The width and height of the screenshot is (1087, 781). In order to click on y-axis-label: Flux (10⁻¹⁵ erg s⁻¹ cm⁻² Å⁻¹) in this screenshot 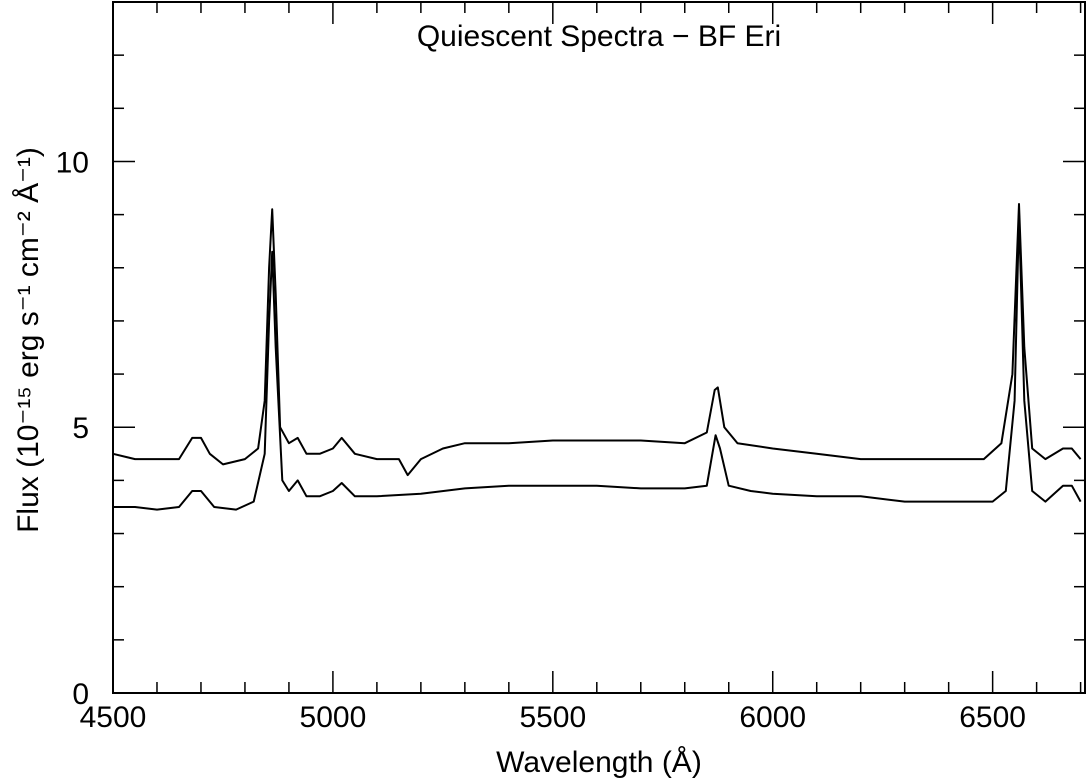, I will do `click(28, 340)`.